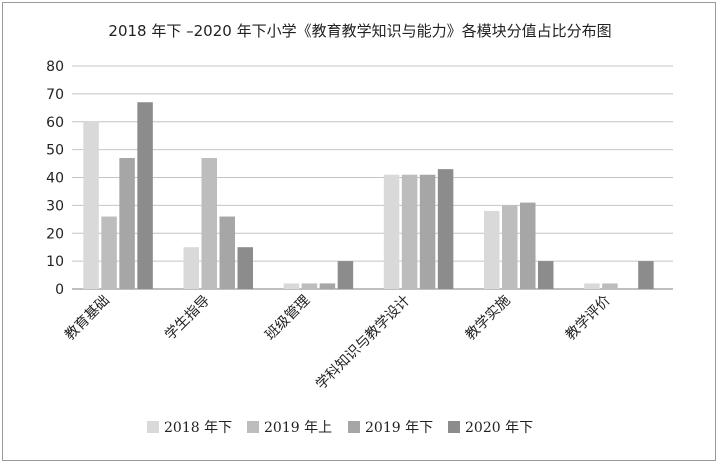 This screenshot has height=465, width=720. I want to click on x-category-label: 教学实施, so click(488, 318).